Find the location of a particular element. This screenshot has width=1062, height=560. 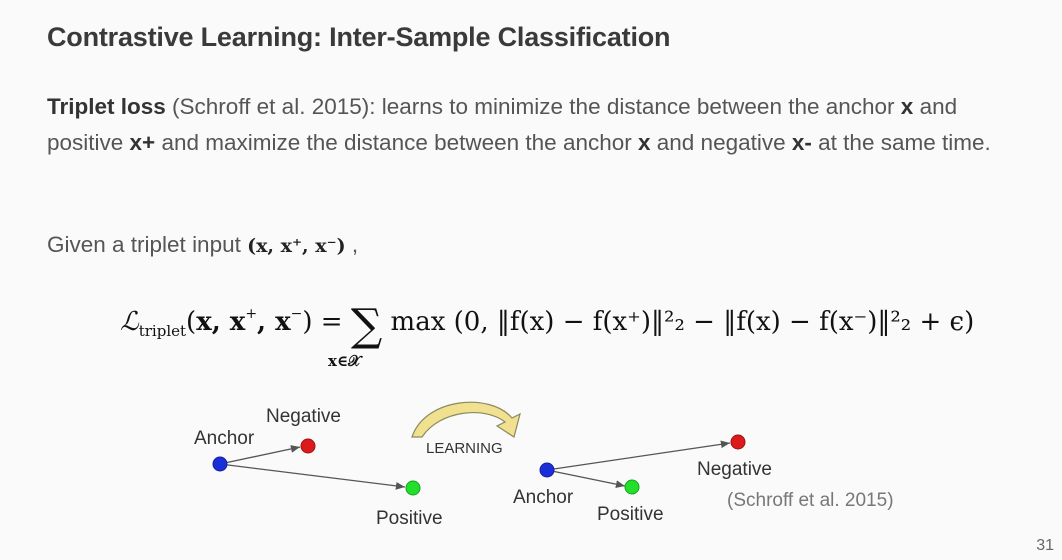

formula-args-mid: , x is located at coordinates (274, 322).